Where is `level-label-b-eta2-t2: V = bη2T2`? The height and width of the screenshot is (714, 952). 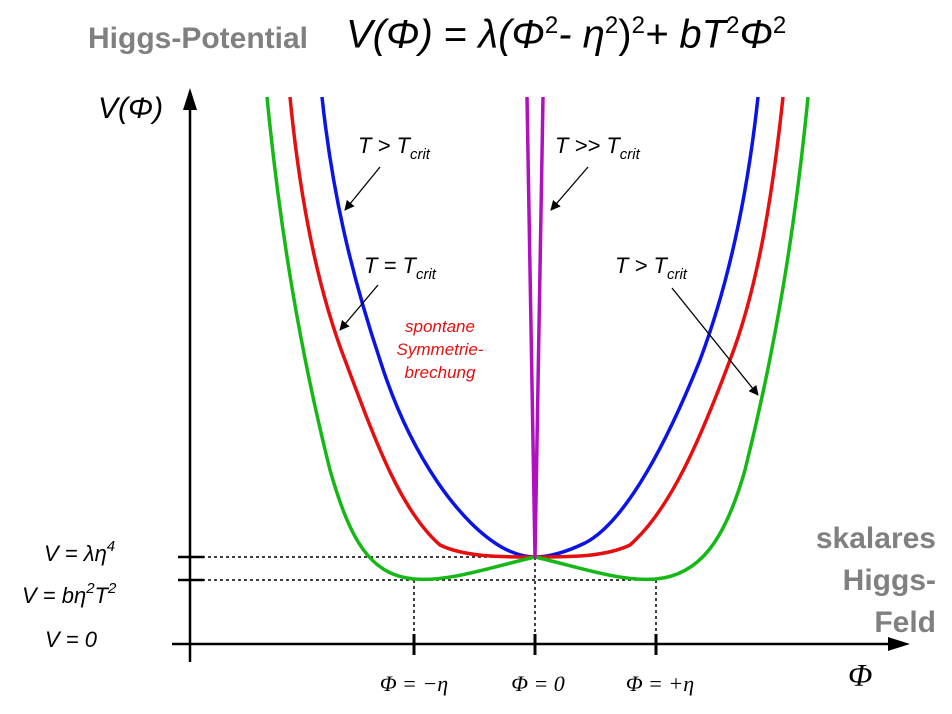 level-label-b-eta2-t2: V = bη2T2 is located at coordinates (69, 594).